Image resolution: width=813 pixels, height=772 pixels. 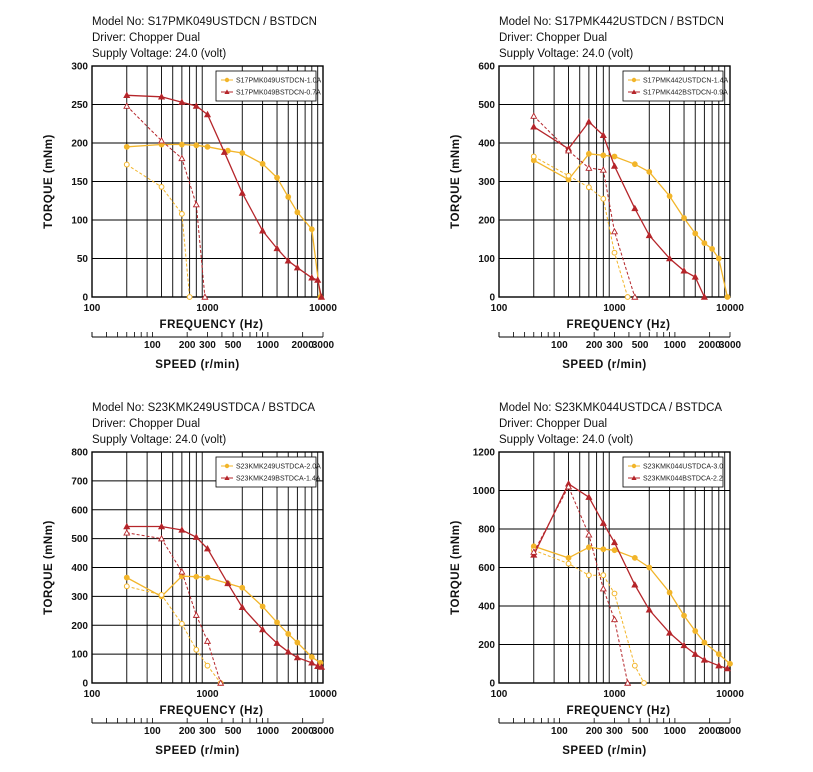 I want to click on y-tick-label: 200, so click(x=486, y=645).